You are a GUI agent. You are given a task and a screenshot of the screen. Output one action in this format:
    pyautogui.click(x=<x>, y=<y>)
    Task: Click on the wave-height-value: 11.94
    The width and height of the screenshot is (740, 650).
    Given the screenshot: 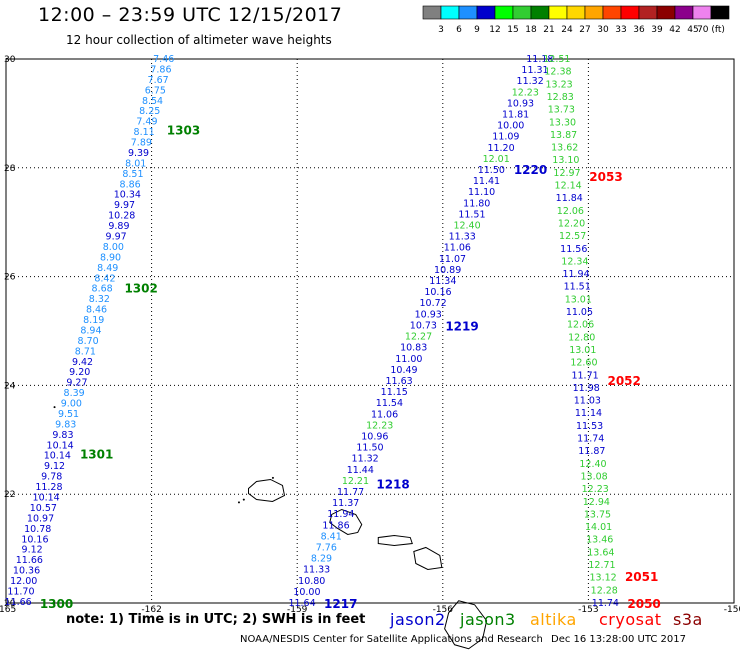 What is the action you would take?
    pyautogui.click(x=340, y=514)
    